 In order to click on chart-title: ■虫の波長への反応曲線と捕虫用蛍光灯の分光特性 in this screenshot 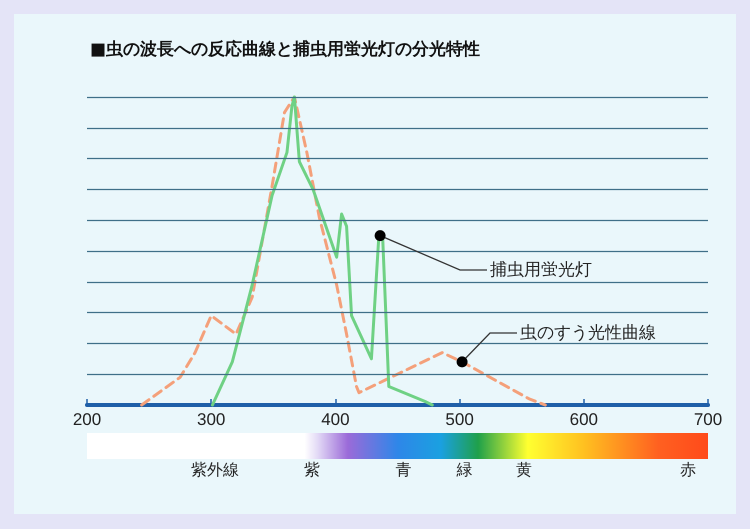, I will do `click(285, 50)`.